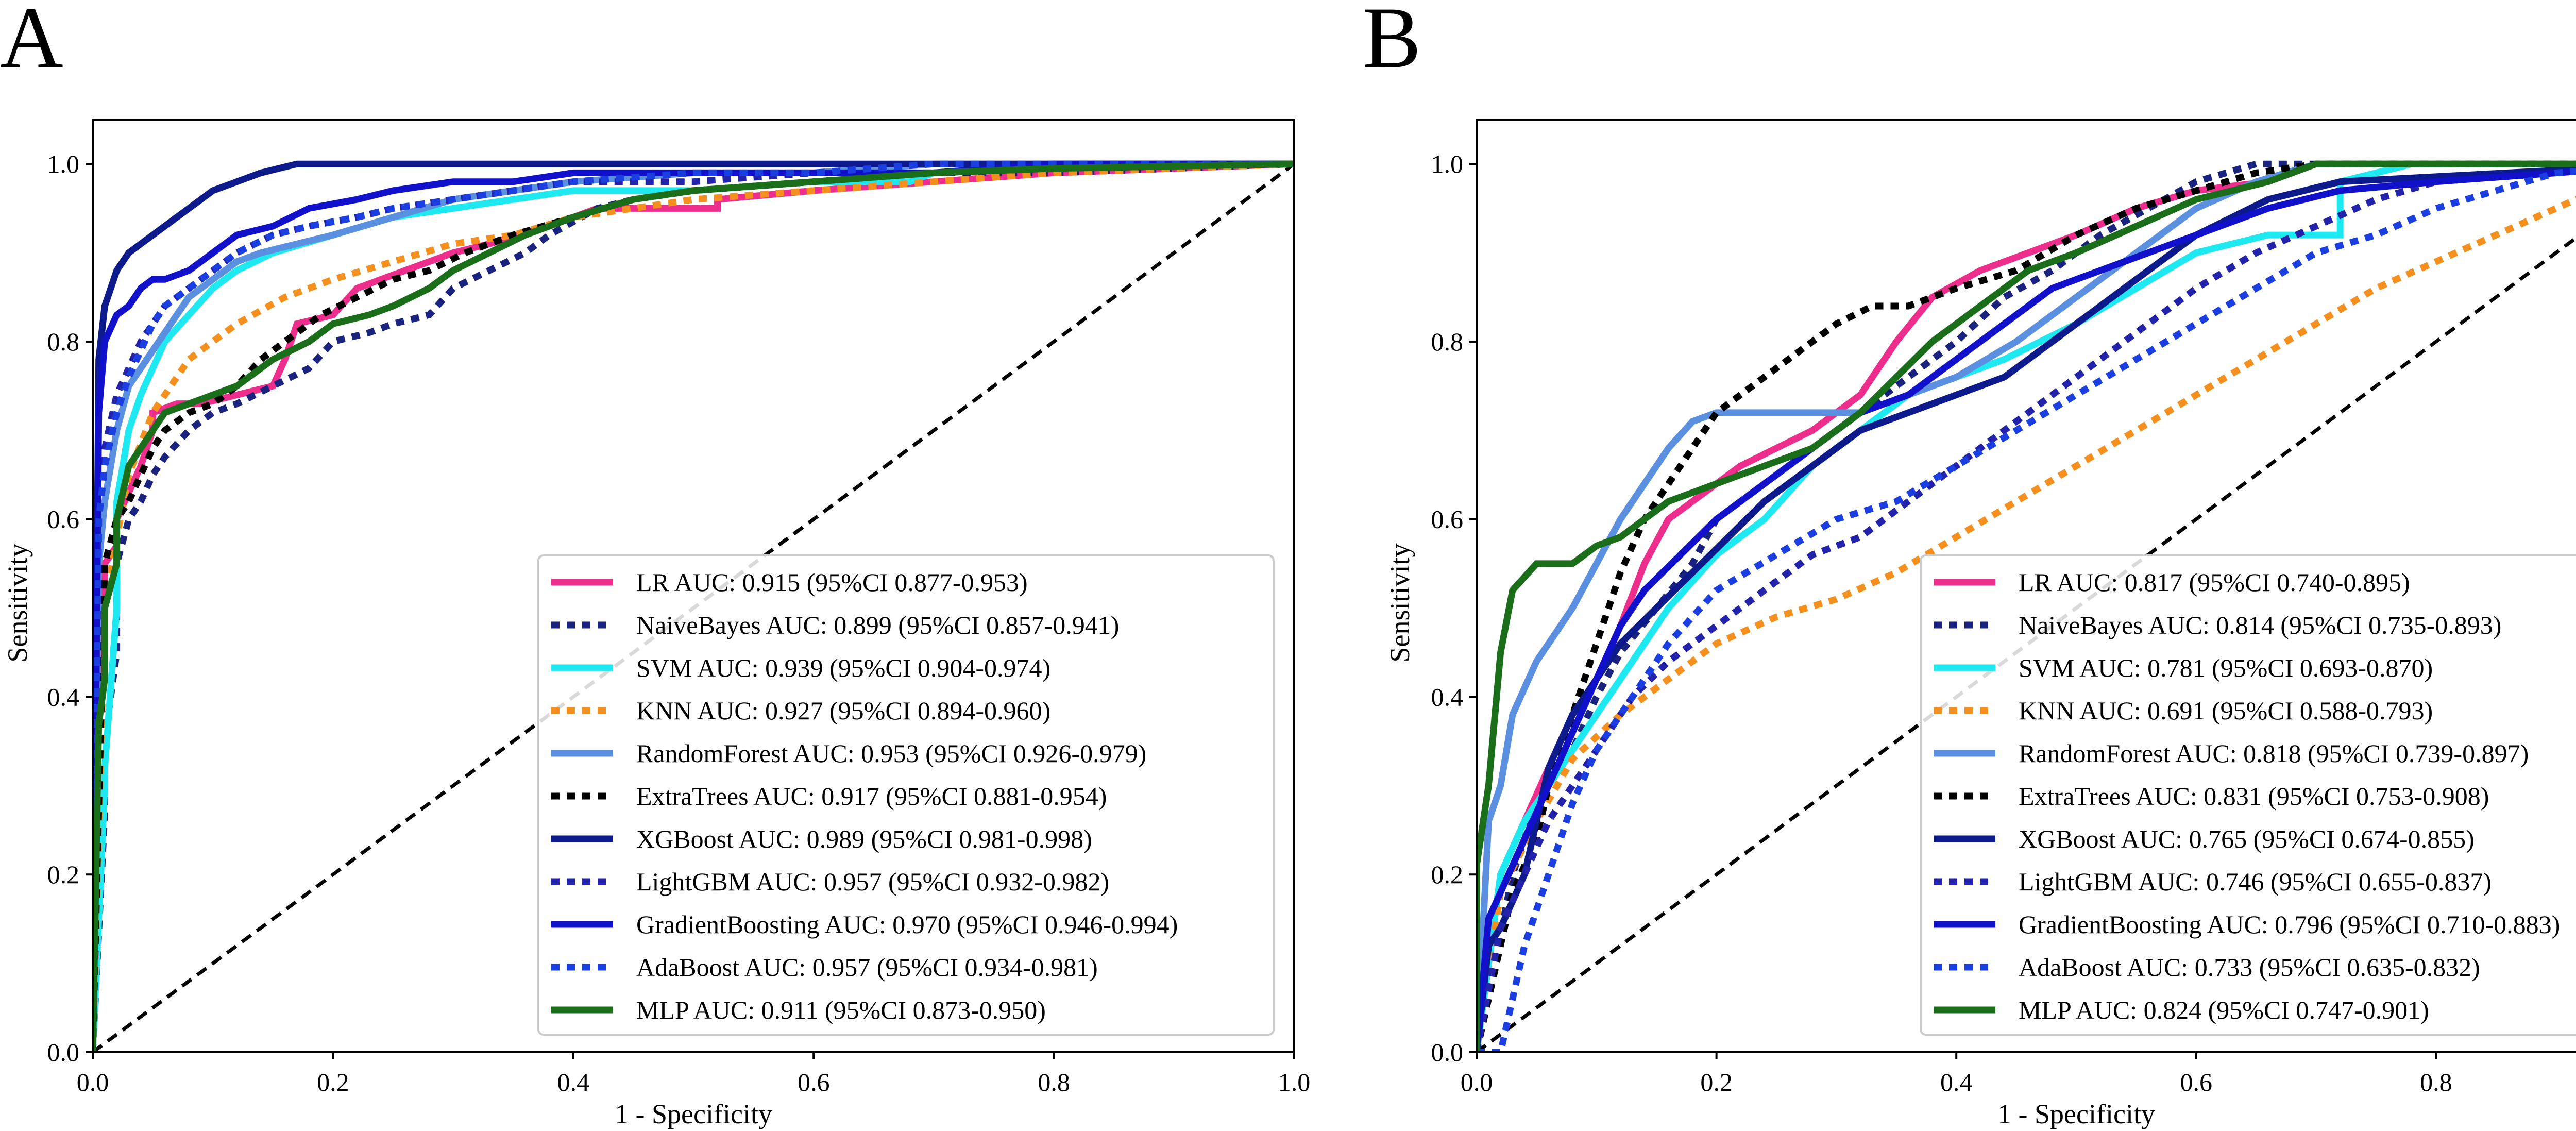  I want to click on legend-label-lightgbm: LightGBM AUC: 0.957 (95%CI 0.932-0.982), so click(872, 881).